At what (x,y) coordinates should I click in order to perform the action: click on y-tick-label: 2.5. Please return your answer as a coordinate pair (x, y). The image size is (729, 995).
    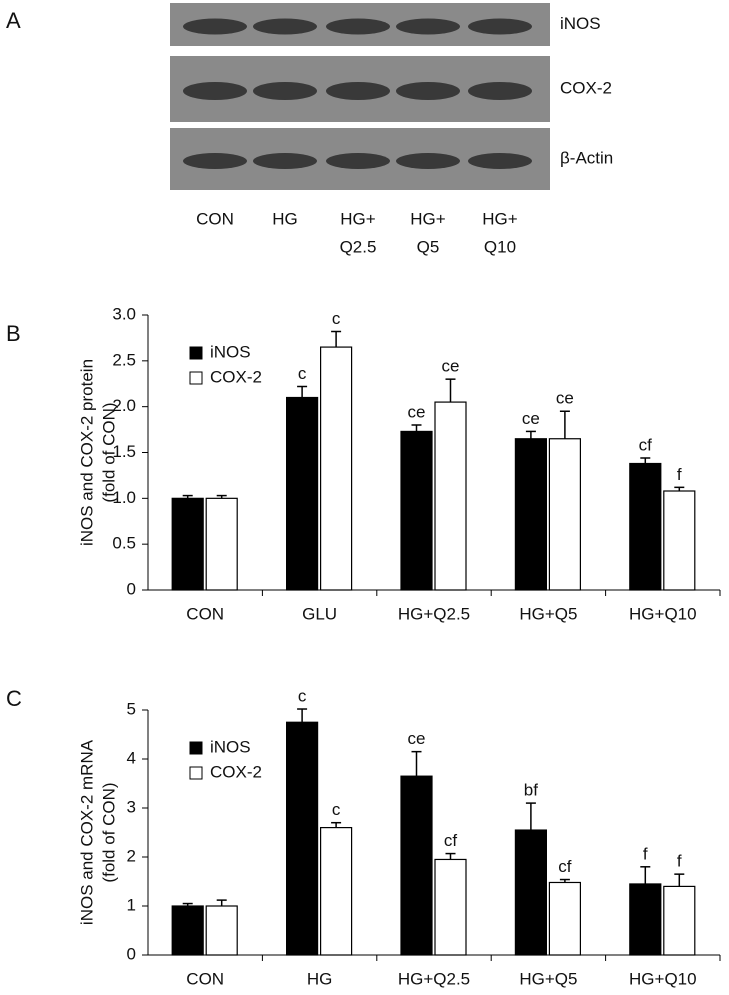
    Looking at the image, I should click on (124, 359).